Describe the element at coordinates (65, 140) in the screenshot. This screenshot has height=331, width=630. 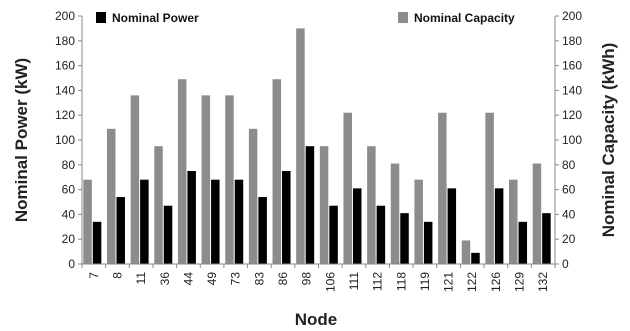
I see `left-tick-label: 100` at that location.